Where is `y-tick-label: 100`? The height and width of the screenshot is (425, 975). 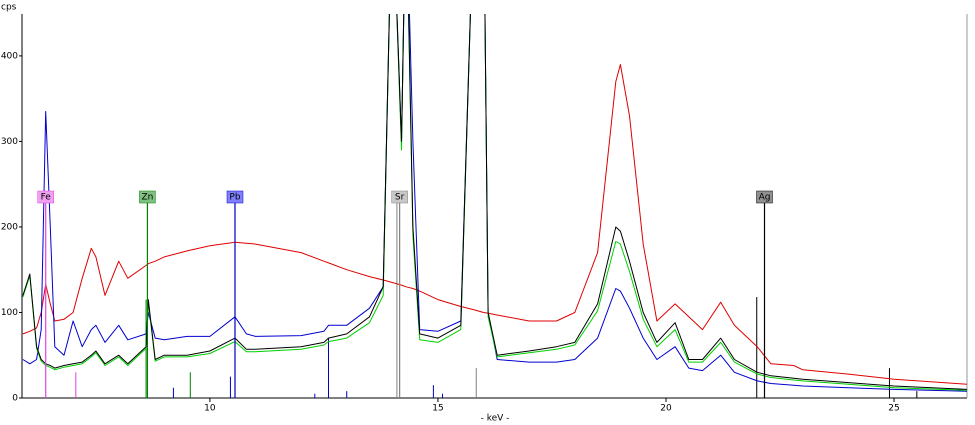
y-tick-label: 100 is located at coordinates (9, 313).